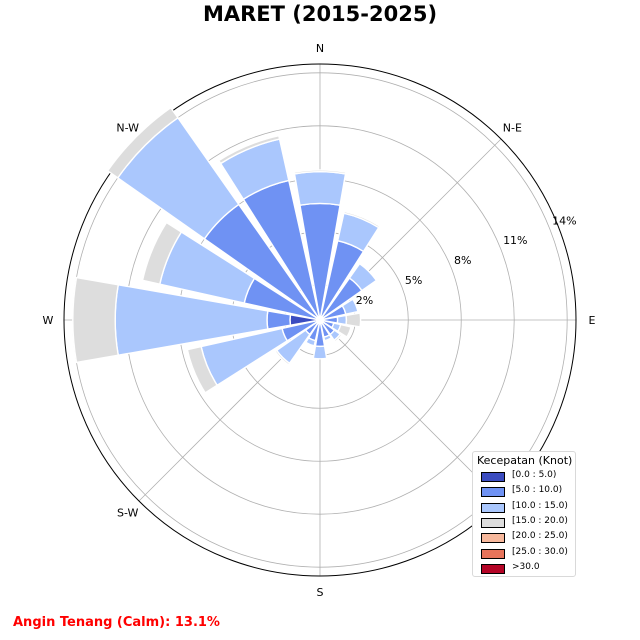 Image resolution: width=640 pixels, height=640 pixels. Describe the element at coordinates (564, 220) in the screenshot. I see `radial-tick-label: 14%` at that location.